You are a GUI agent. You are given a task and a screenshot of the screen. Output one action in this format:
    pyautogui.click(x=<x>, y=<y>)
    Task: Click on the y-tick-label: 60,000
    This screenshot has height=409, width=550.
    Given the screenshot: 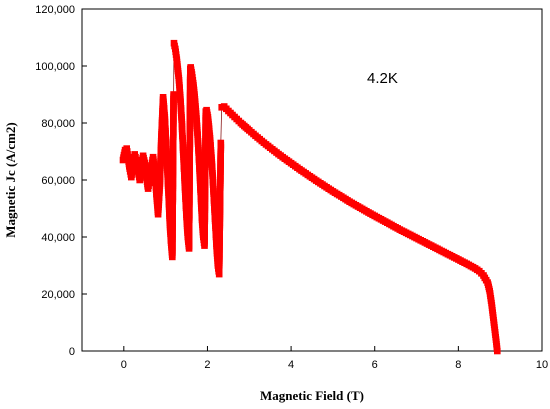 What is the action you would take?
    pyautogui.click(x=58, y=181)
    